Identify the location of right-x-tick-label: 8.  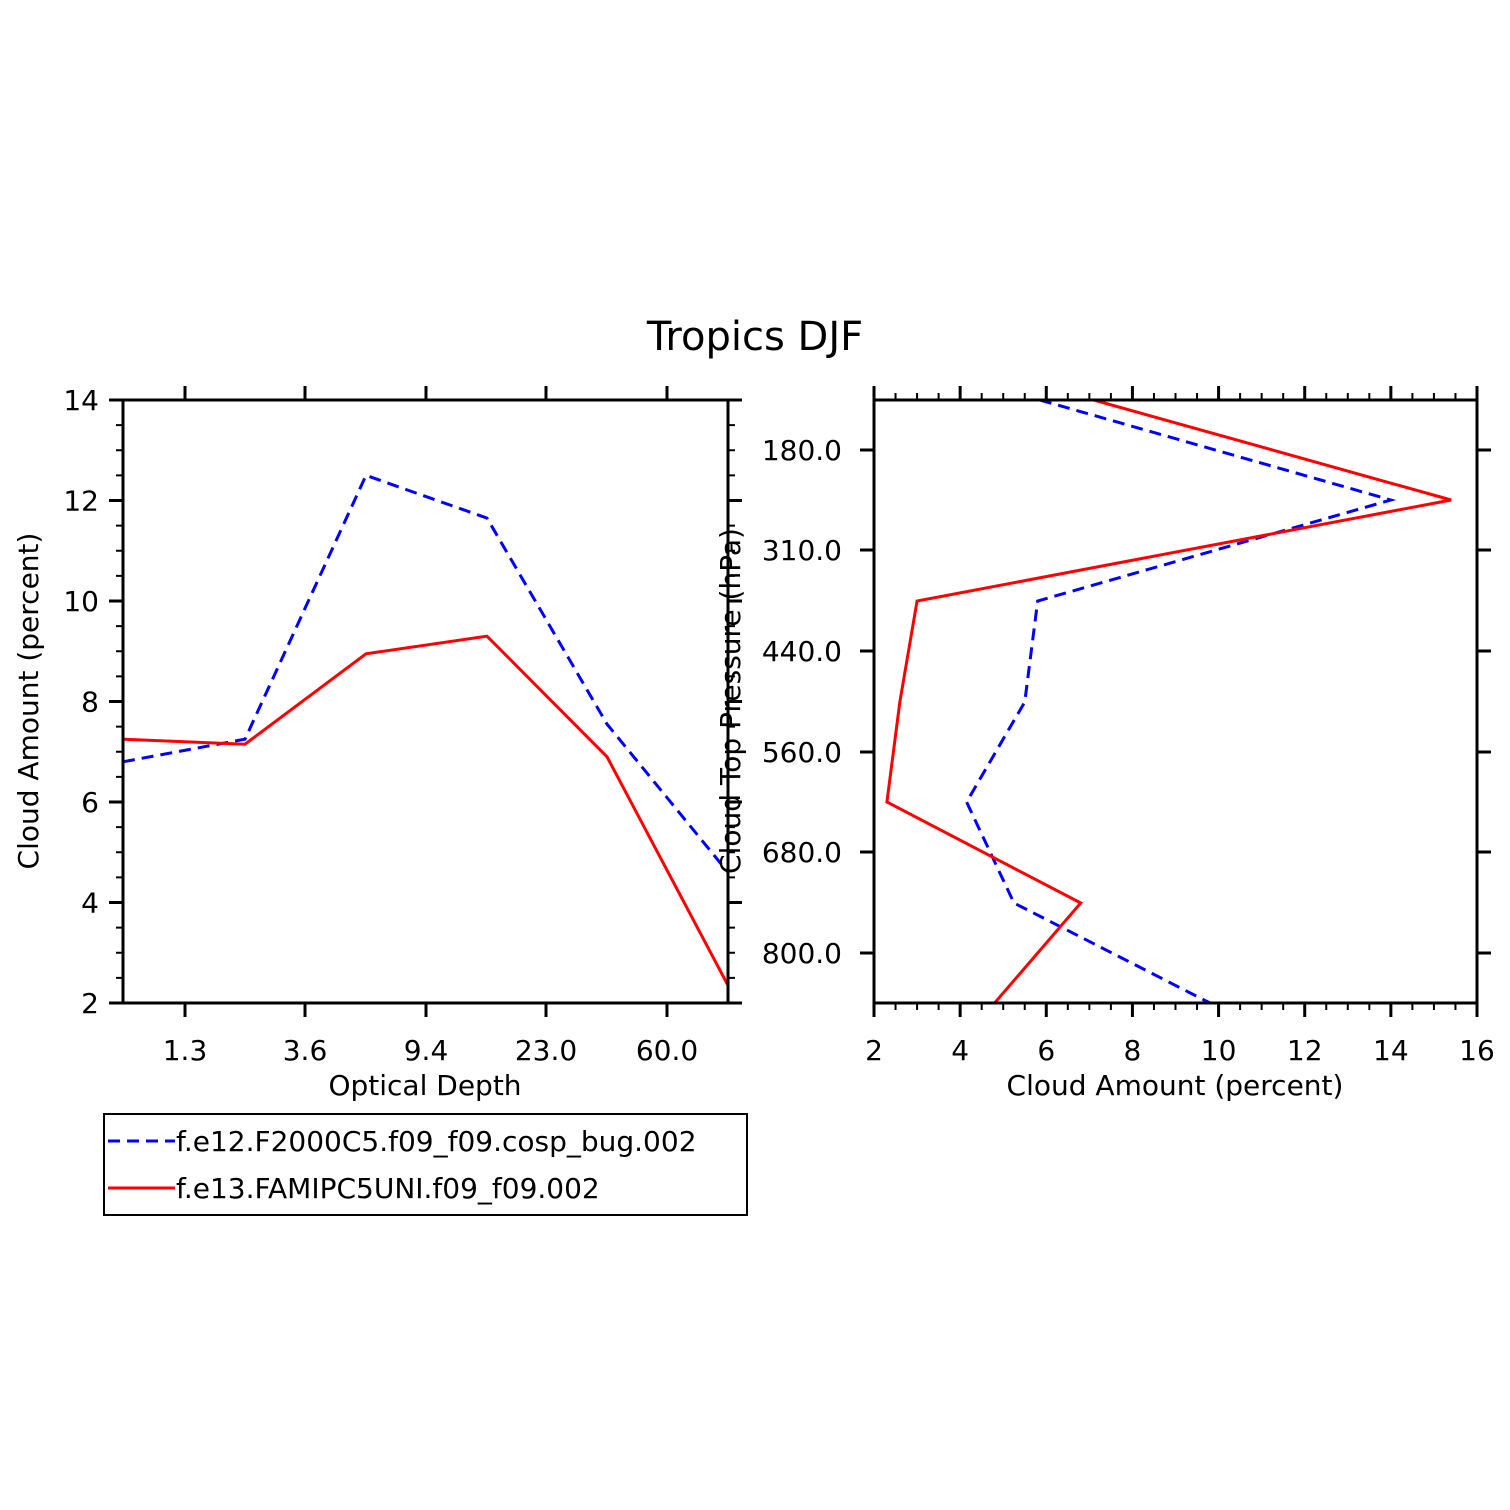
(1133, 1050).